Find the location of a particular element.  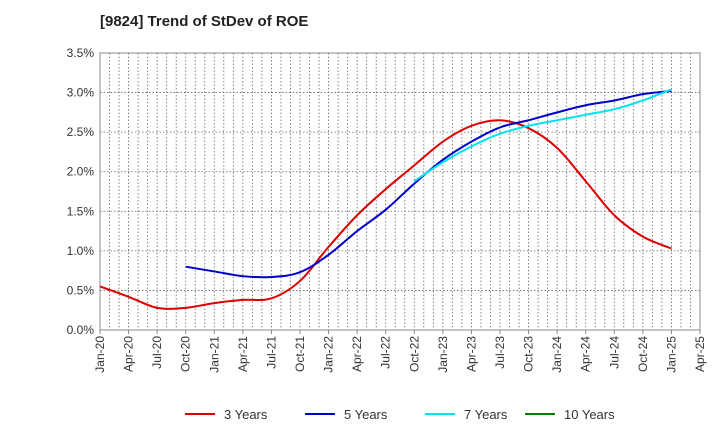

y-axis: 0.0% 0.5% 1.0% 1.5% 2.0% 2.5% 3.0% 3.5% is located at coordinates (81, 191).